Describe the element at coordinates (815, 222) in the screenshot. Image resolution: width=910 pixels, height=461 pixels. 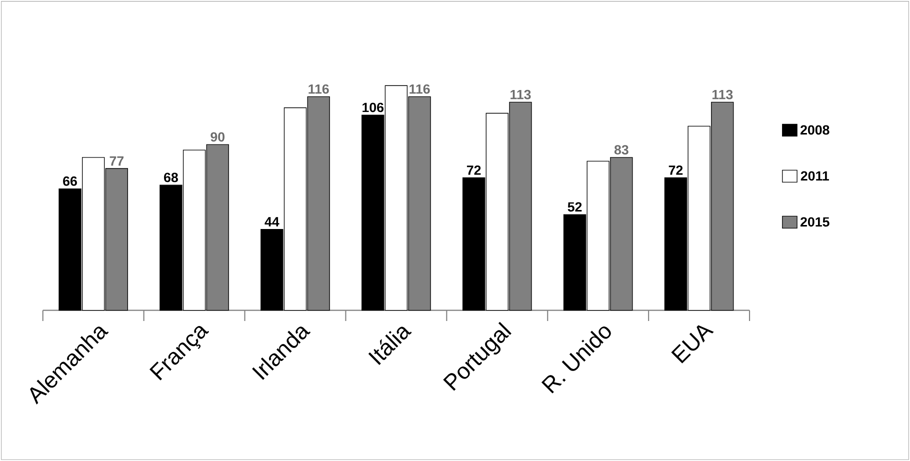
I see `legend-label: 2015` at that location.